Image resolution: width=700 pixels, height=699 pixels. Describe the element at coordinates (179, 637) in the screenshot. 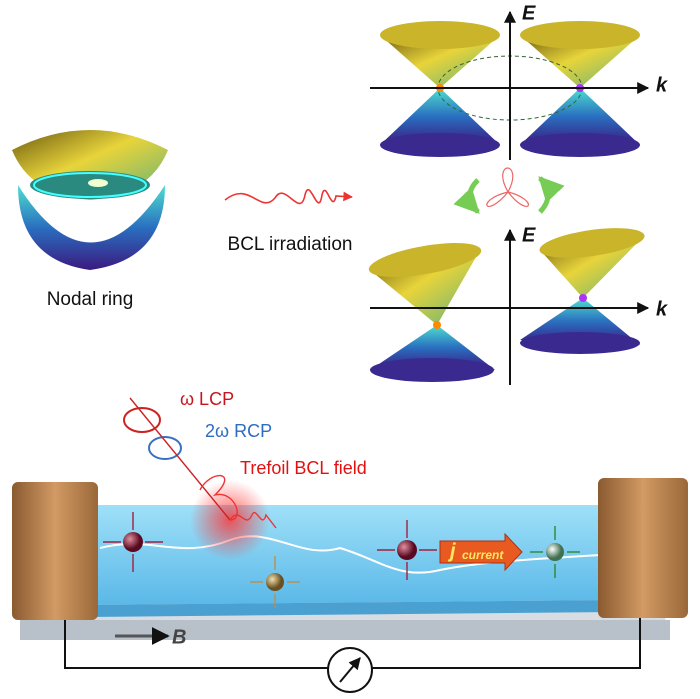

I see `b-label: B` at that location.